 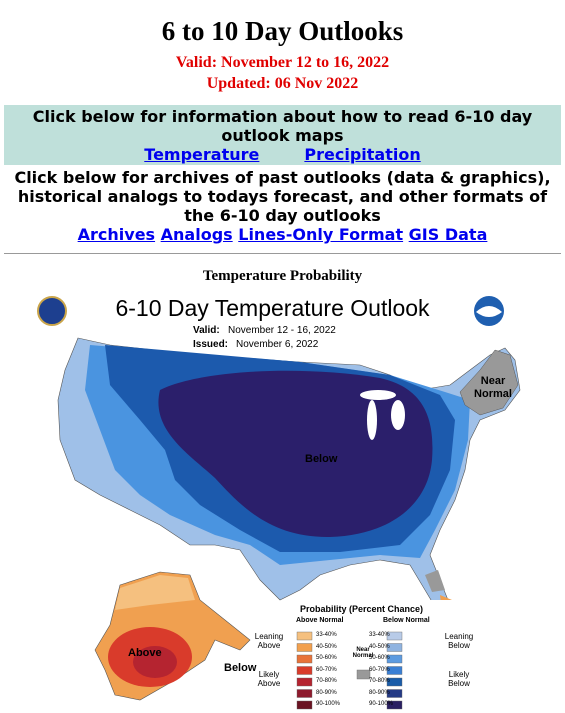 I want to click on link: Temperature, so click(x=202, y=154).